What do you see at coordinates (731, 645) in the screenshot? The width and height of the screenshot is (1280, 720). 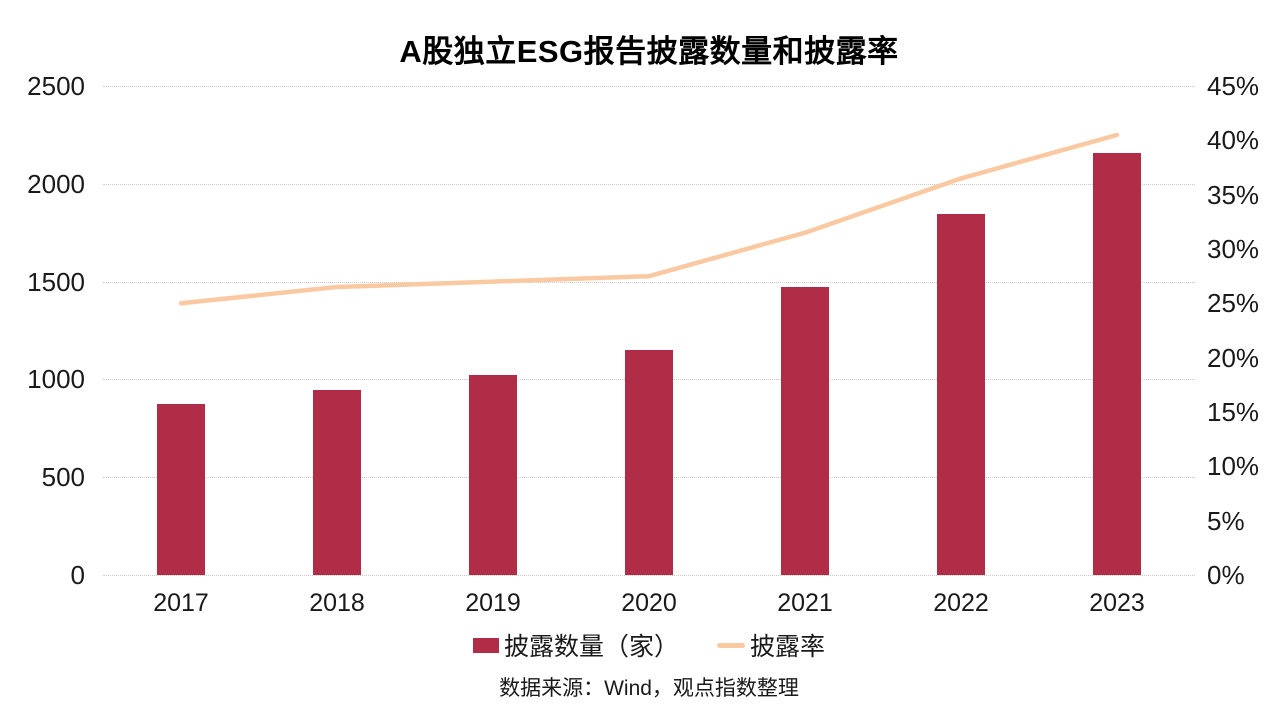 I see `line-series-swatch-icon` at bounding box center [731, 645].